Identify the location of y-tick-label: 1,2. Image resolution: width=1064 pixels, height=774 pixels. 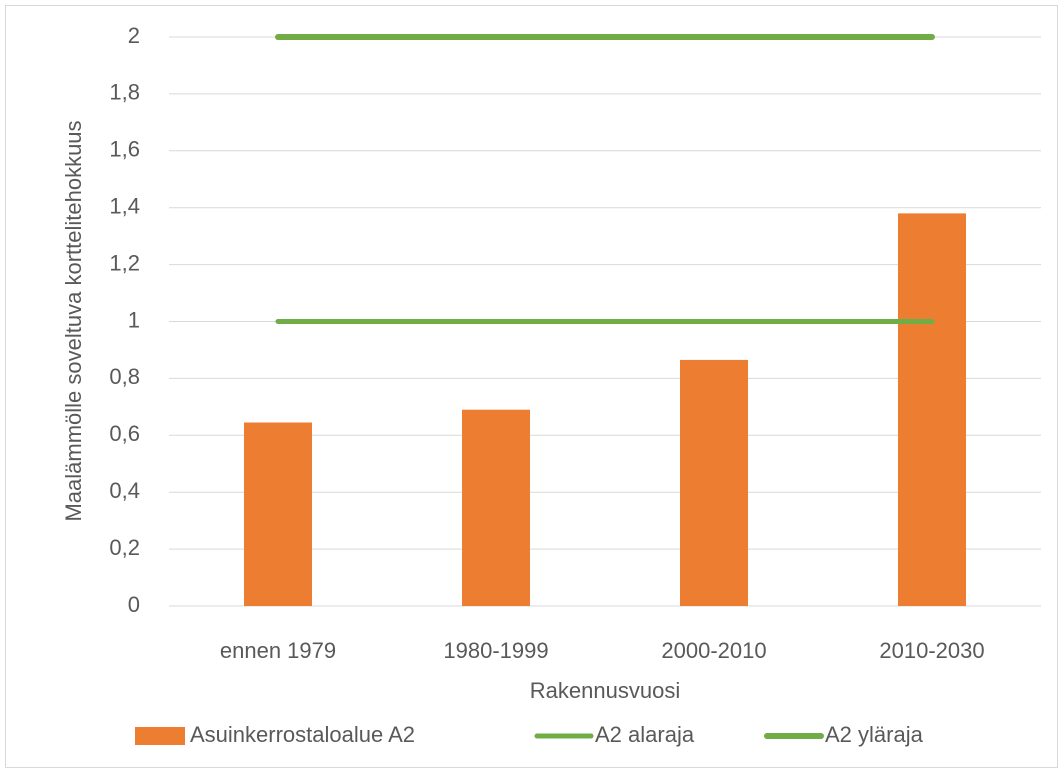
(124, 262).